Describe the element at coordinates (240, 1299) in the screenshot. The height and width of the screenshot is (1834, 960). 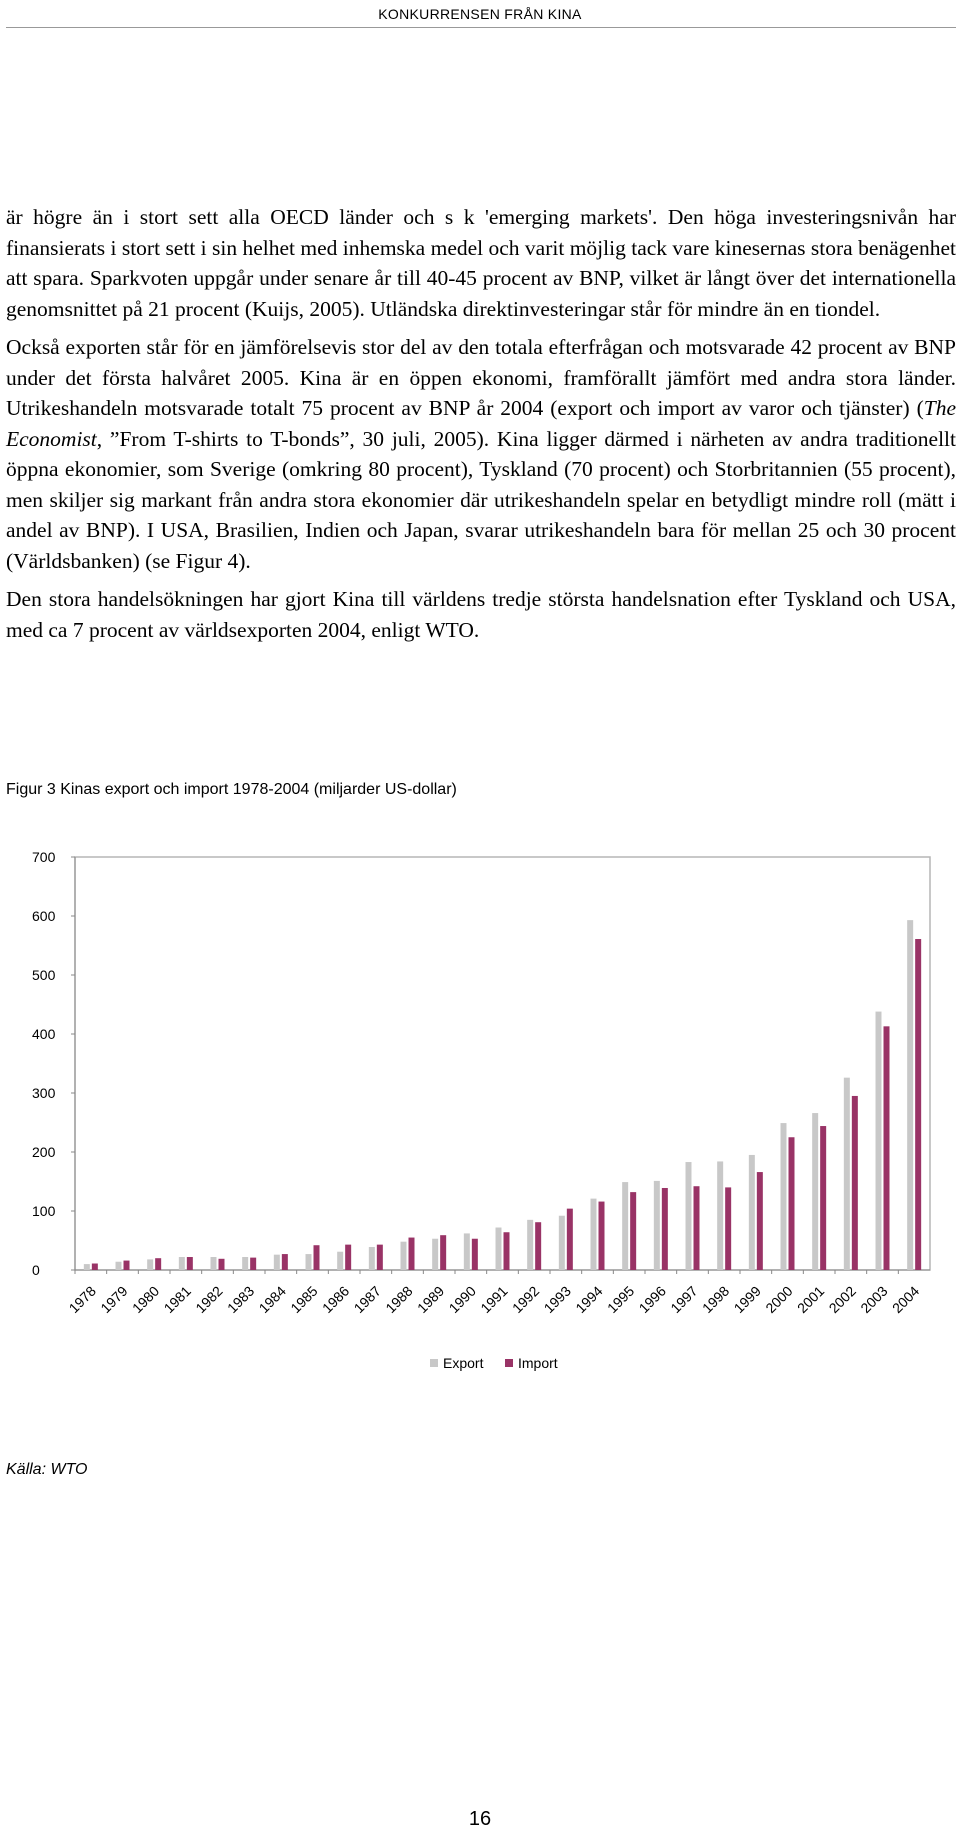
I see `x-tick-label: 1983` at that location.